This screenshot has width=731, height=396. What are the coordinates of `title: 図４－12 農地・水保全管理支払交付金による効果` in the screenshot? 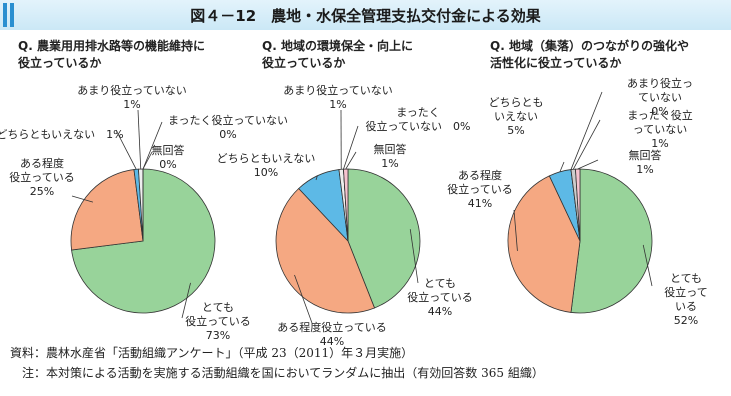 It's located at (365, 16).